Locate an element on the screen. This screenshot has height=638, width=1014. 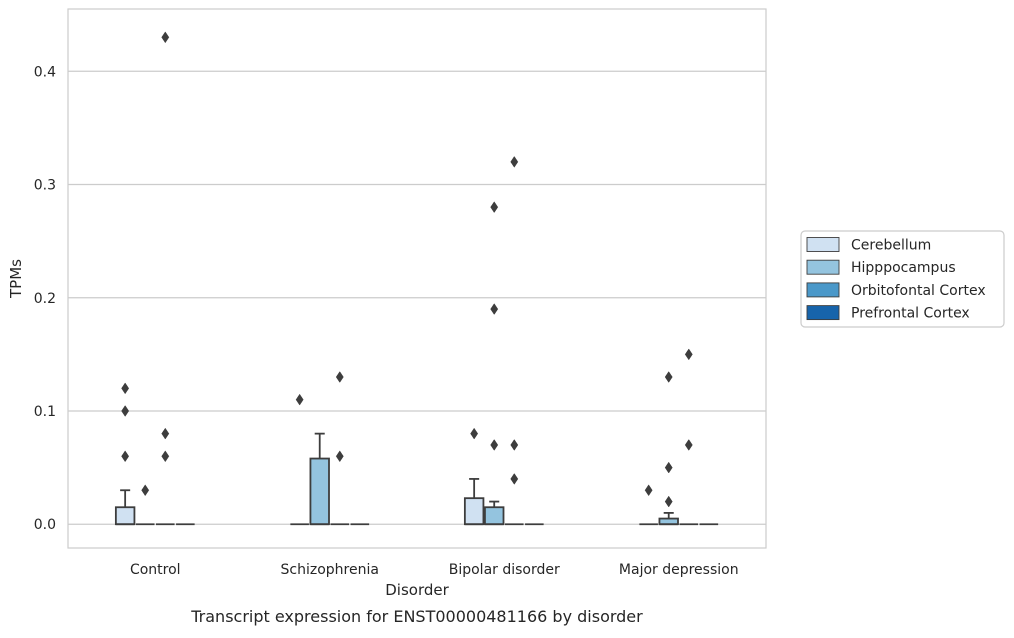
y-axis-label: TPMs is located at coordinates (16, 279).